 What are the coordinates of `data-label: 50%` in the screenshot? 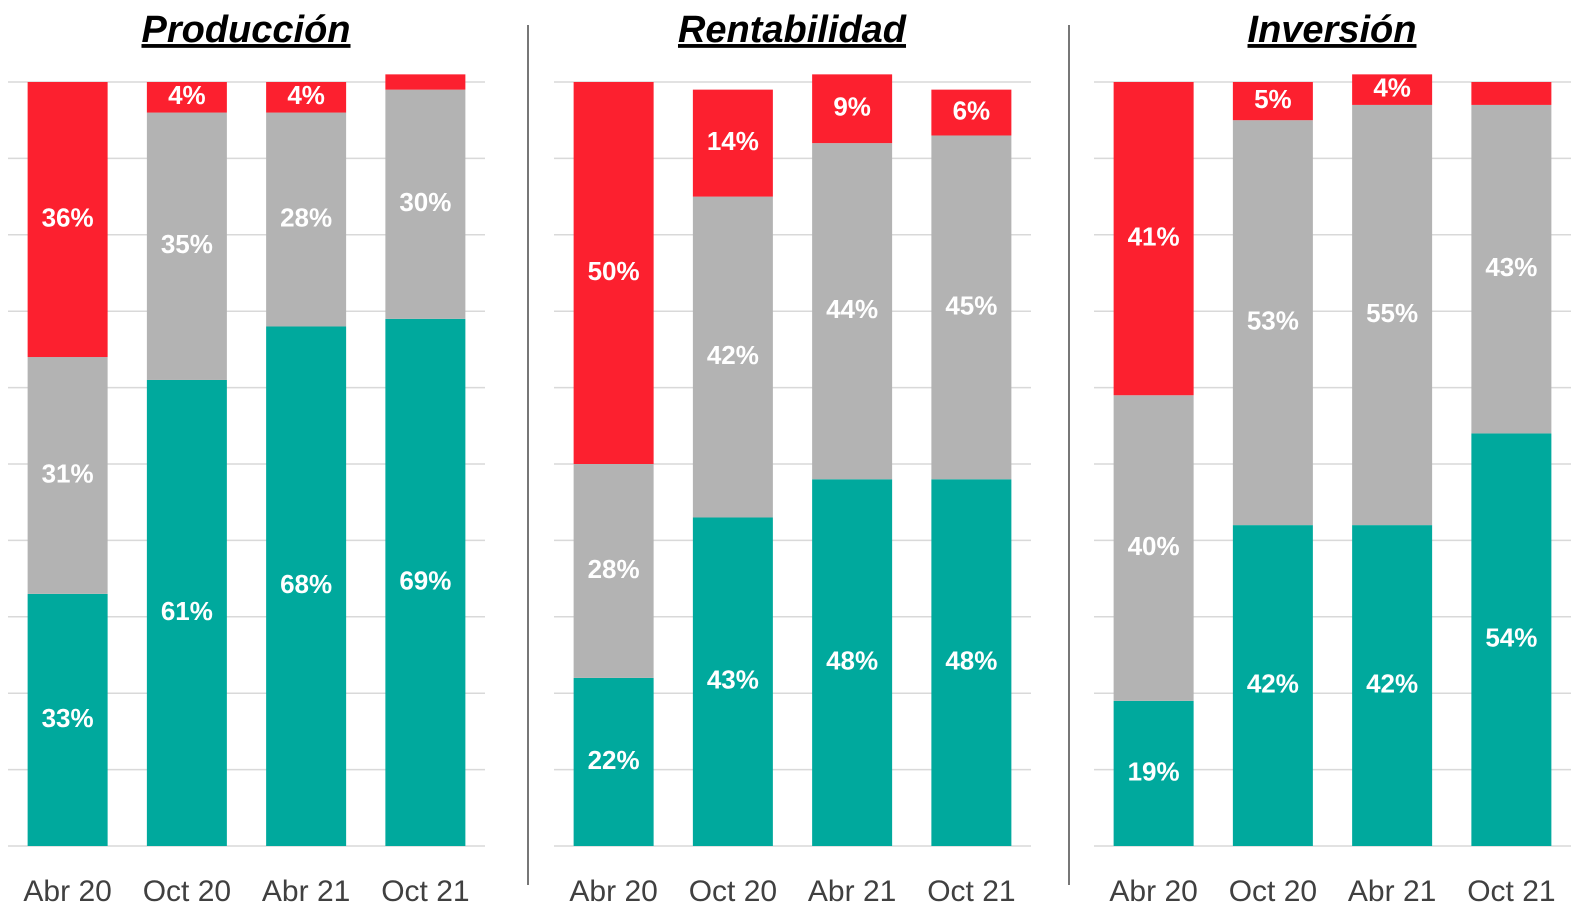 It's located at (614, 271).